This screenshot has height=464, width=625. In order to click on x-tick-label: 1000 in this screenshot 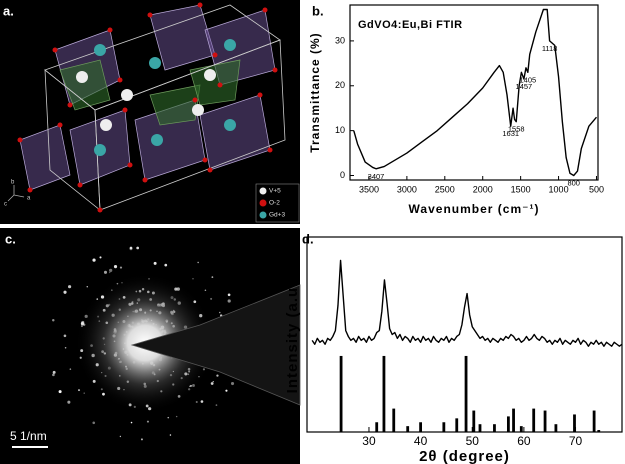, I will do `click(559, 189)`.